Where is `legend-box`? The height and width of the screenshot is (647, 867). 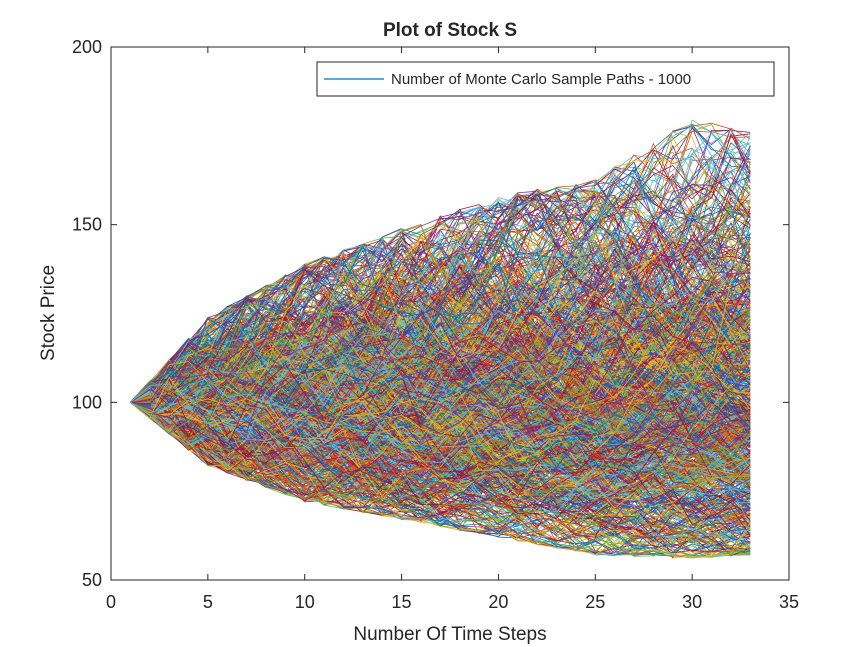
legend-box is located at coordinates (545, 79).